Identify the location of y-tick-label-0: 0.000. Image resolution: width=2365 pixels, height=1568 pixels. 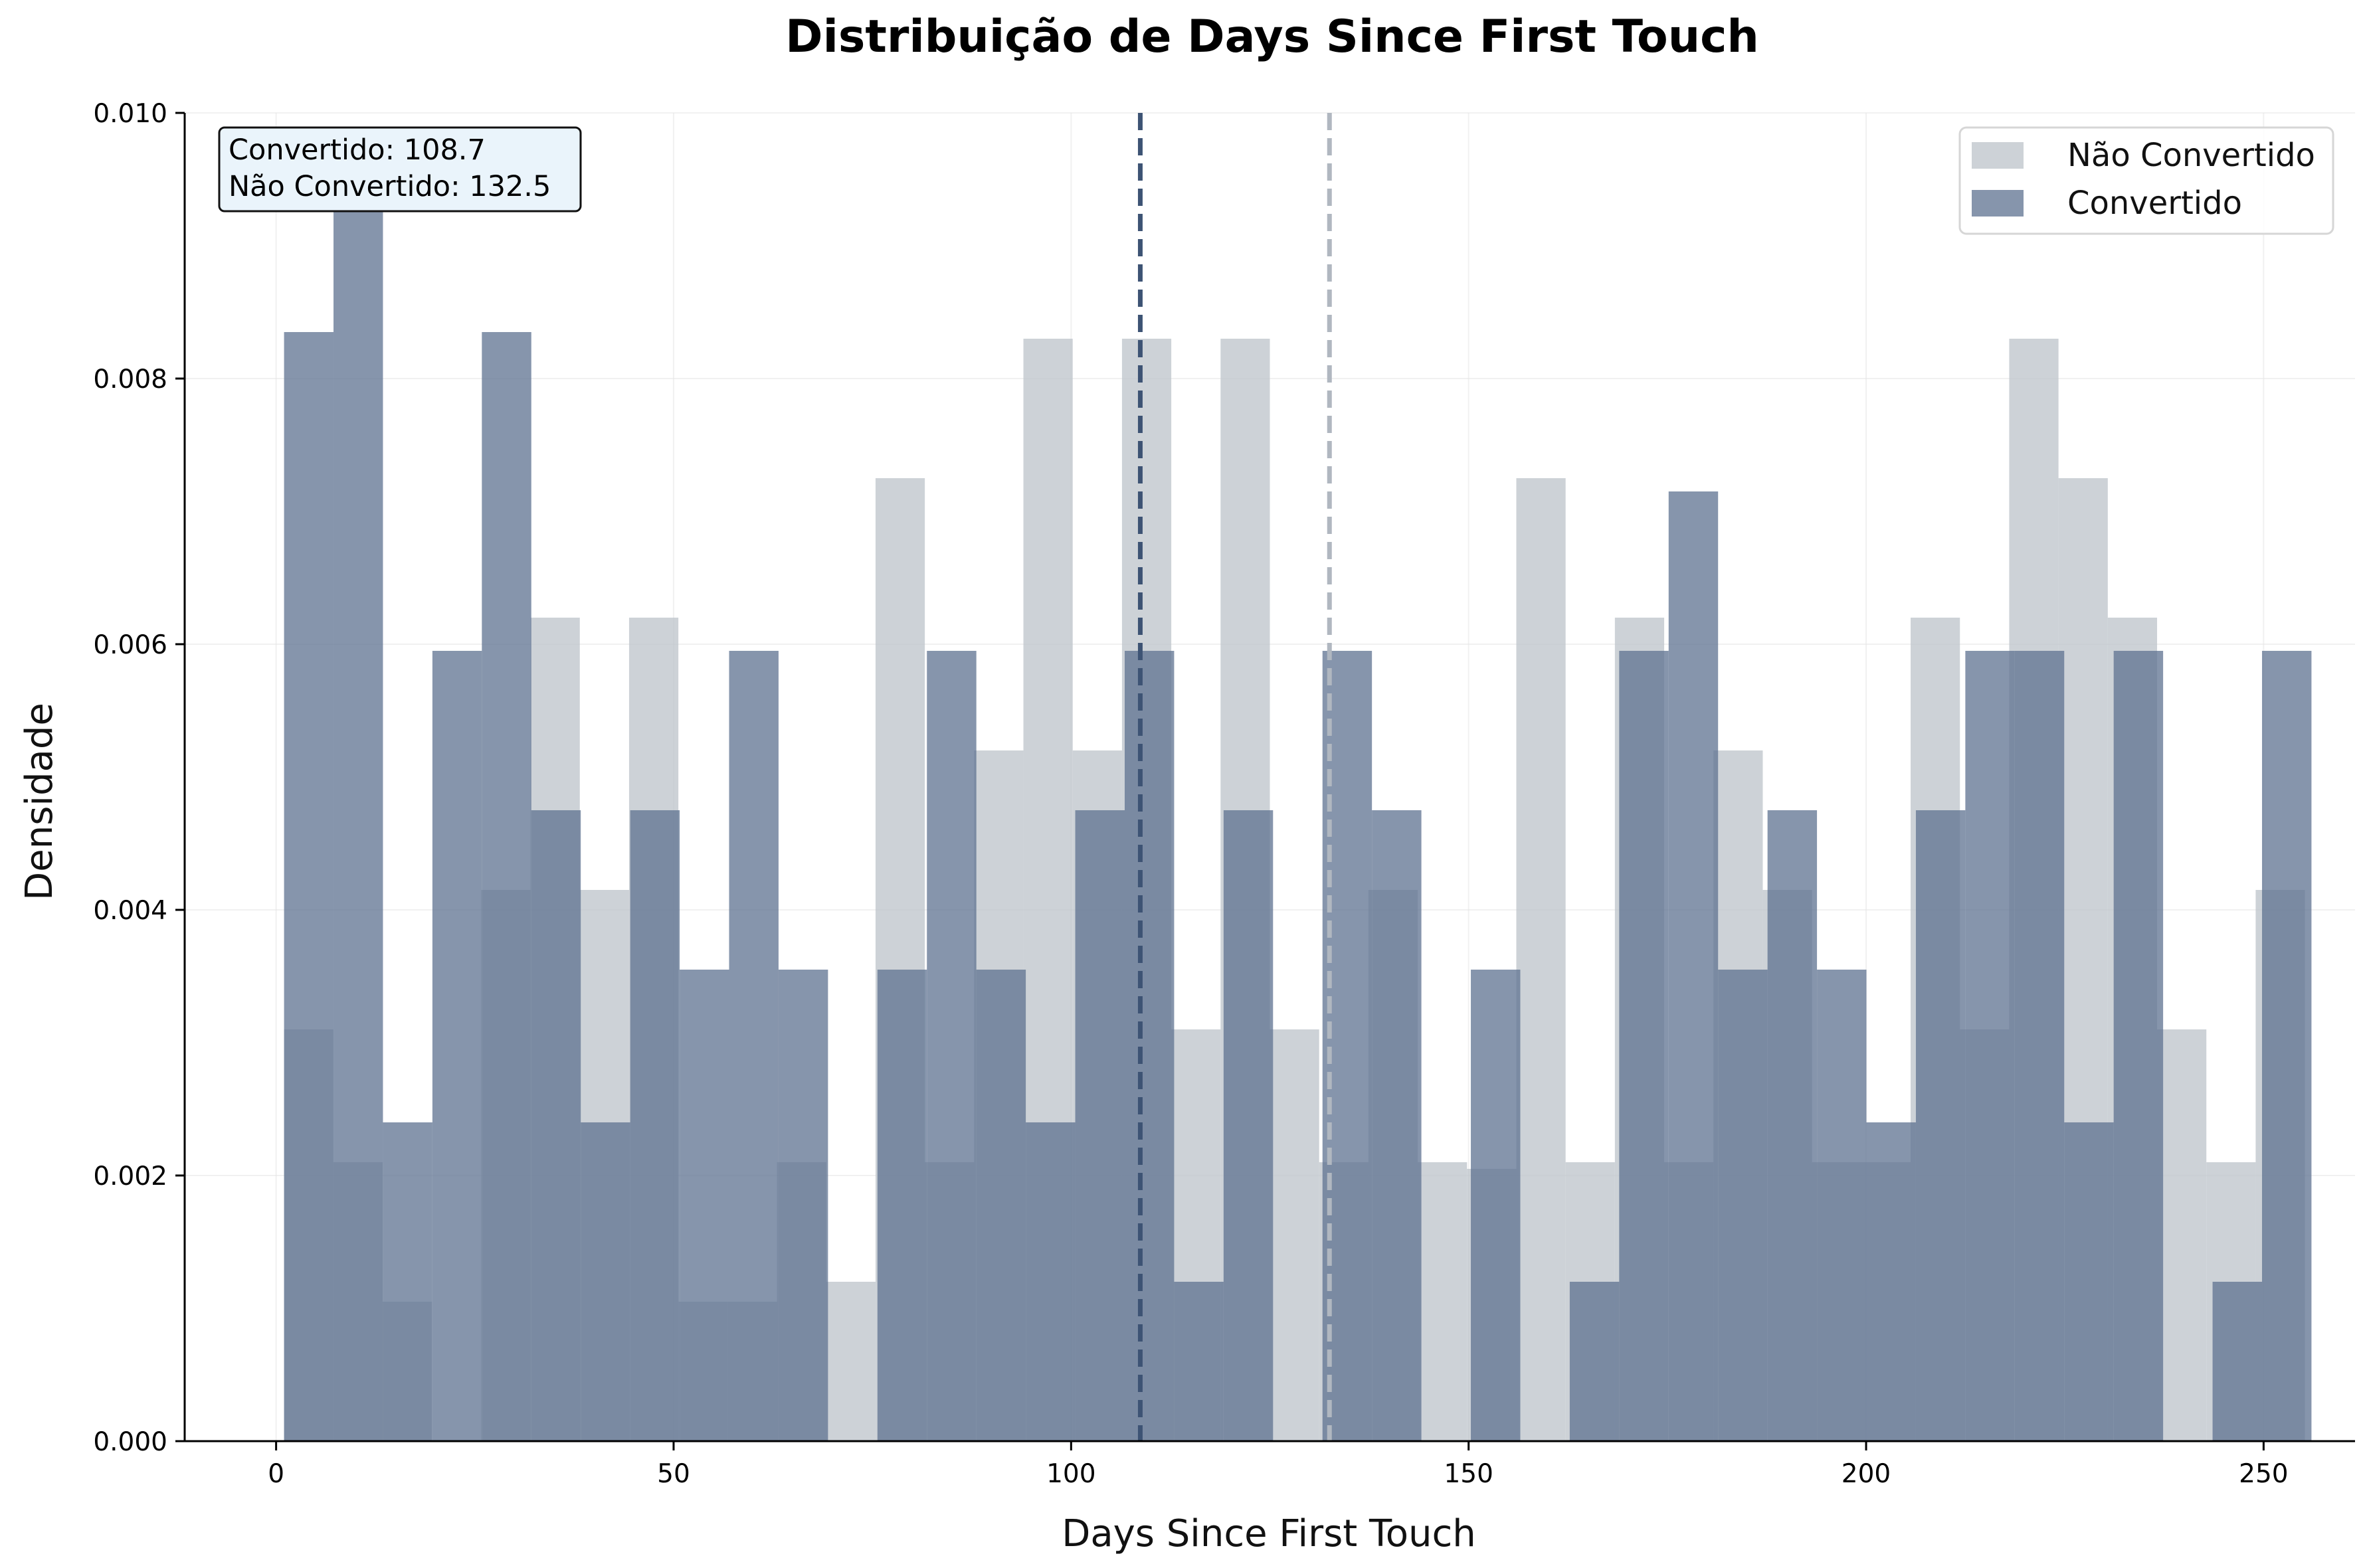
(130, 1442).